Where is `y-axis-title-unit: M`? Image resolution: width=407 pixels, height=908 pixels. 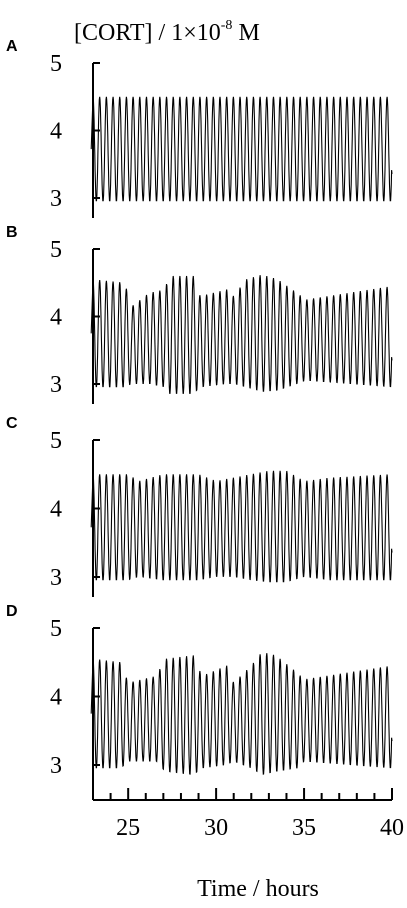
y-axis-title-unit: M is located at coordinates (245, 33).